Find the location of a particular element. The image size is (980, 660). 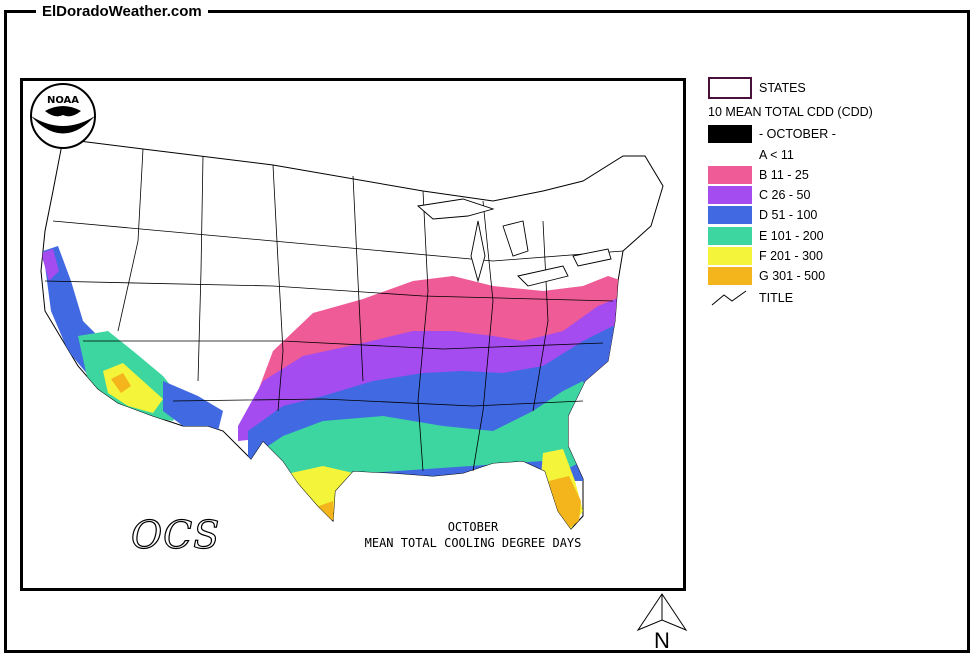

zone-g-southwest is located at coordinates (121, 383).